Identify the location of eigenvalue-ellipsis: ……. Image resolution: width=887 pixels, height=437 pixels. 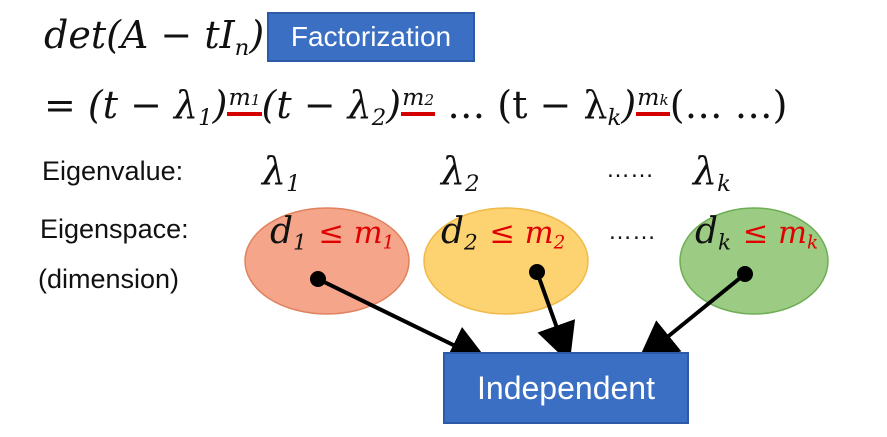
(630, 169).